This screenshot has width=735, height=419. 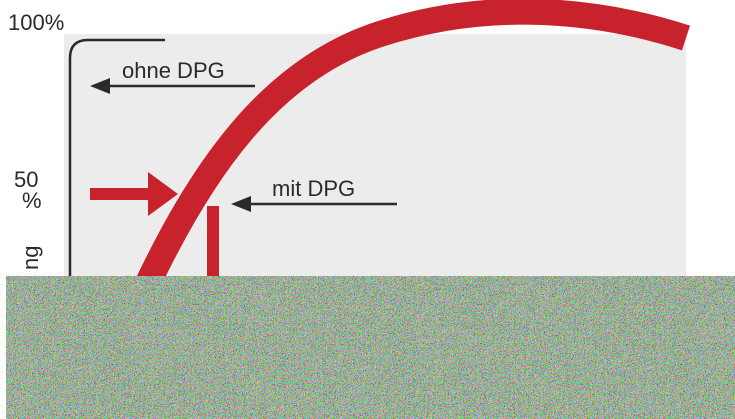 I want to click on red-arrow-head, so click(x=163, y=194).